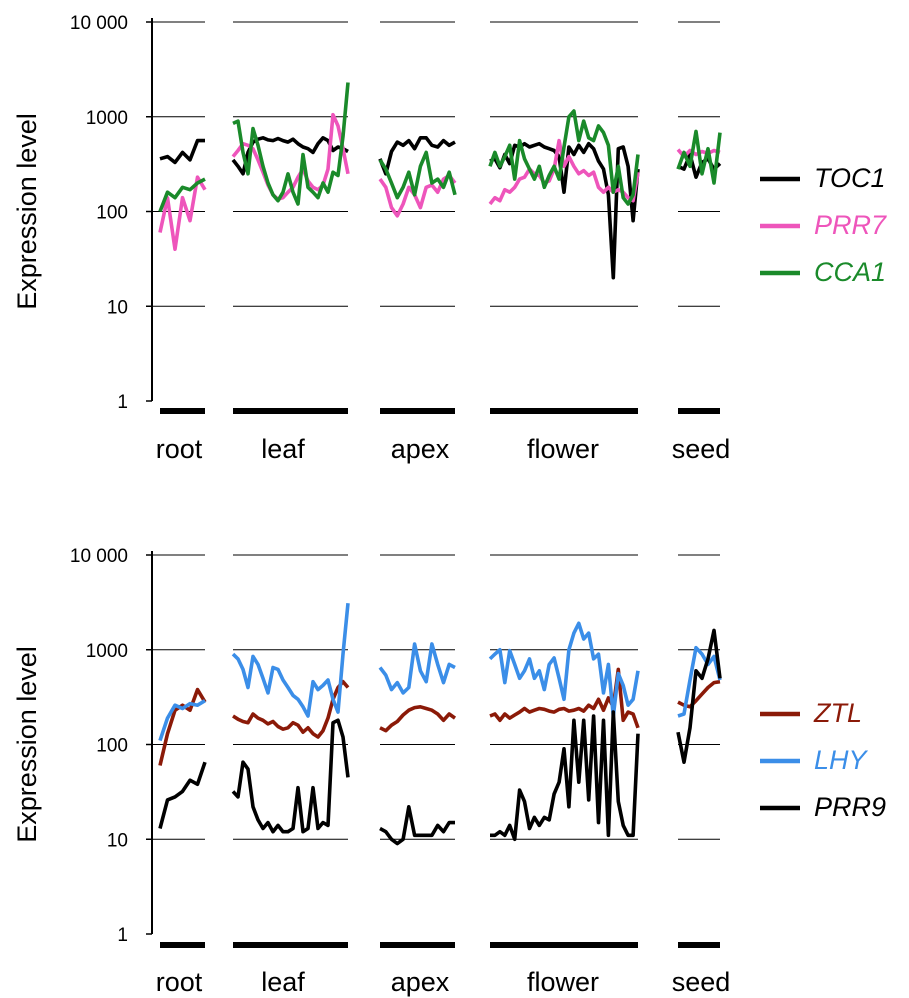 The image size is (909, 998). What do you see at coordinates (564, 157) in the screenshot?
I see `series-line-cca1-flower` at bounding box center [564, 157].